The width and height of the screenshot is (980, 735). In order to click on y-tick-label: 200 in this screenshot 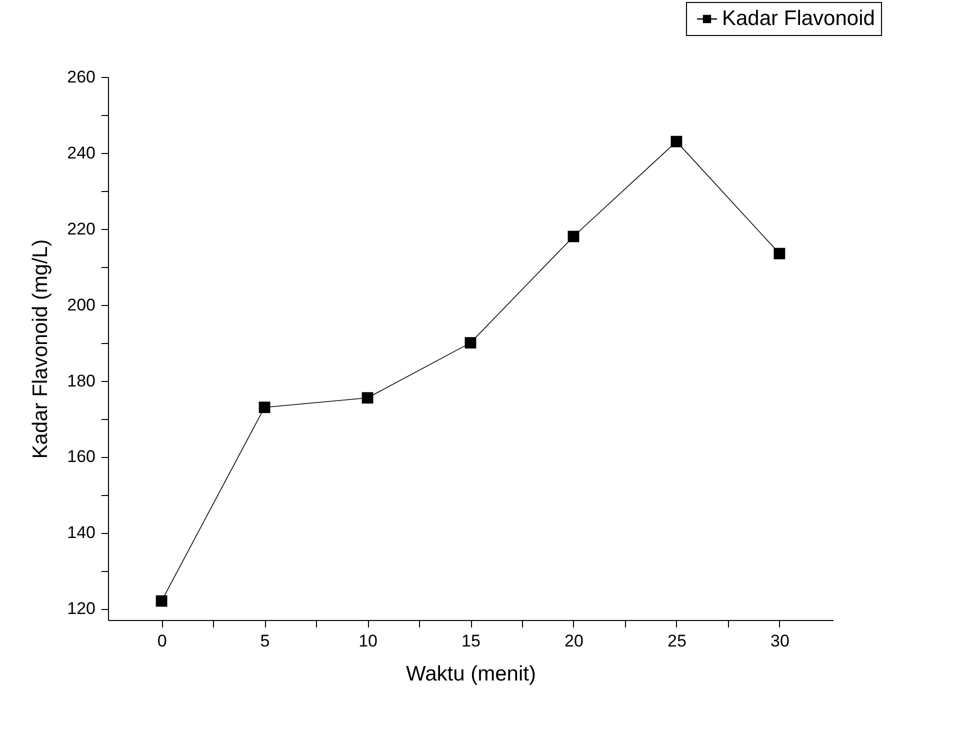, I will do `click(81, 304)`.